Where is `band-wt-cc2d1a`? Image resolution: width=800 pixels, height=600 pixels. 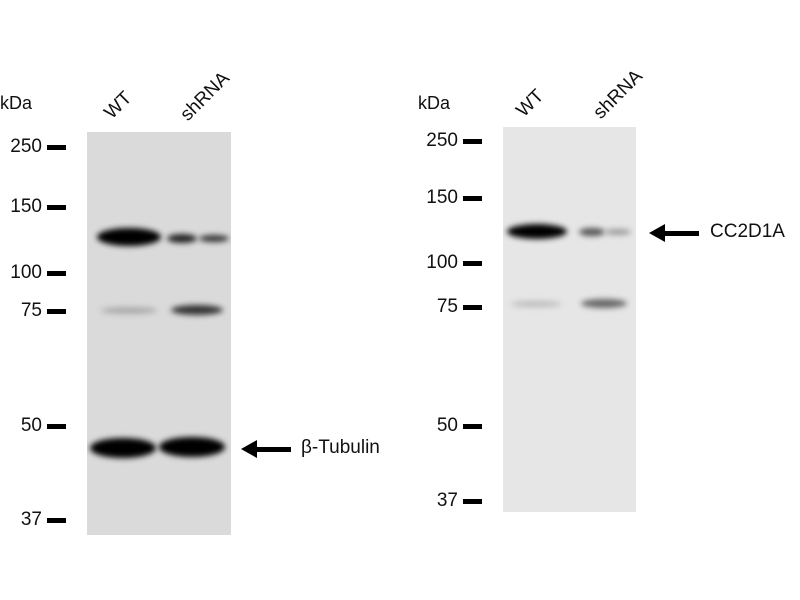
band-wt-cc2d1a is located at coordinates (537, 231).